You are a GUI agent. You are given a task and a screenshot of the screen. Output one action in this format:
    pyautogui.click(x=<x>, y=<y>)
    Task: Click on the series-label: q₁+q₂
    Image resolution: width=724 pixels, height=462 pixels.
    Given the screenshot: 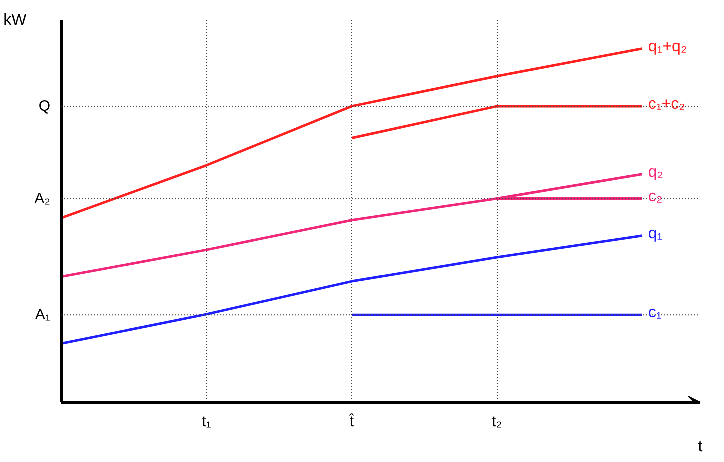 What is the action you would take?
    pyautogui.click(x=668, y=47)
    